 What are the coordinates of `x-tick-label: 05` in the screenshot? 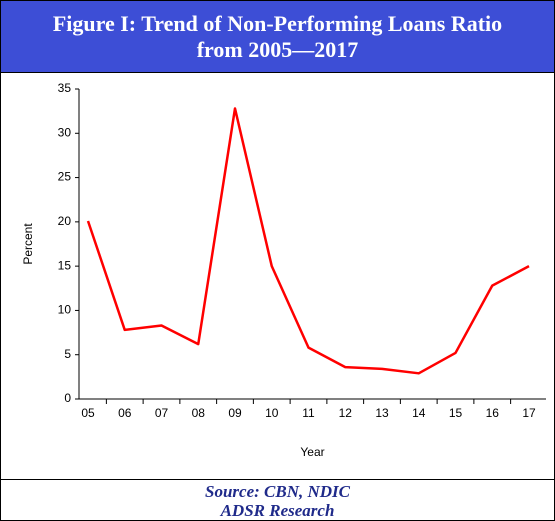 It's located at (88, 413).